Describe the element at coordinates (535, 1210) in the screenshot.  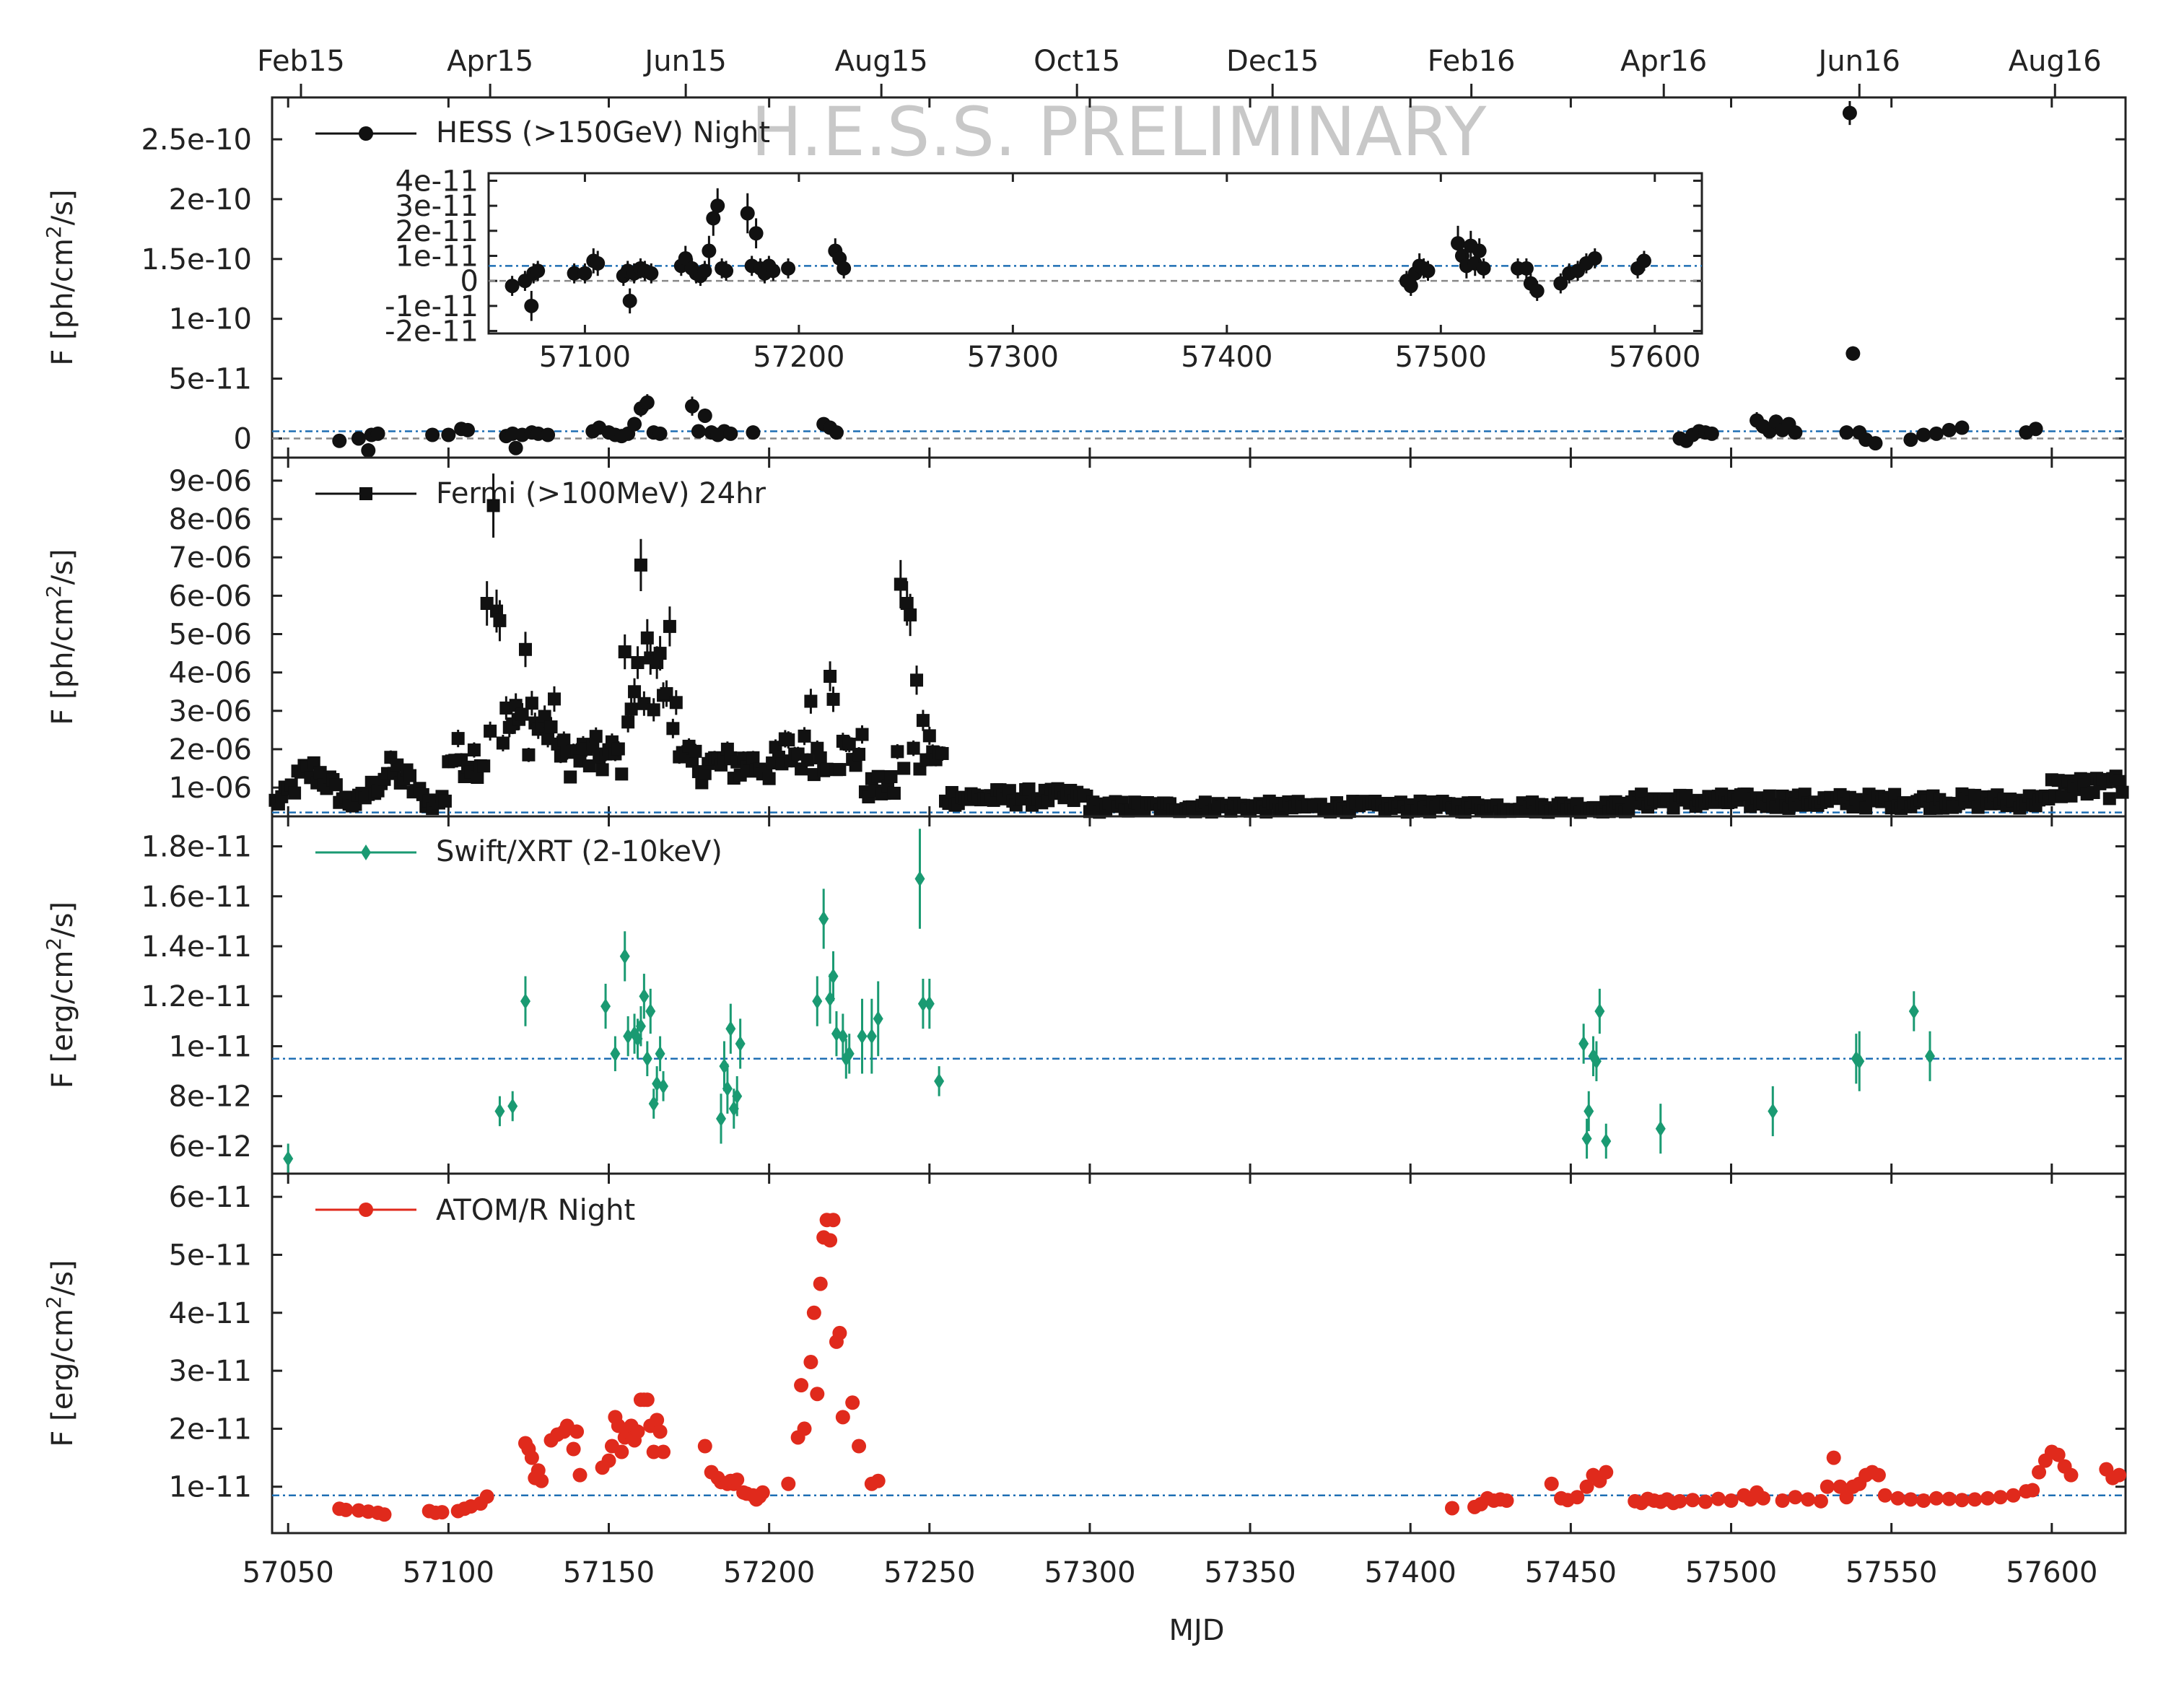
I see `legend-atom-text: ATOM/R Night` at that location.